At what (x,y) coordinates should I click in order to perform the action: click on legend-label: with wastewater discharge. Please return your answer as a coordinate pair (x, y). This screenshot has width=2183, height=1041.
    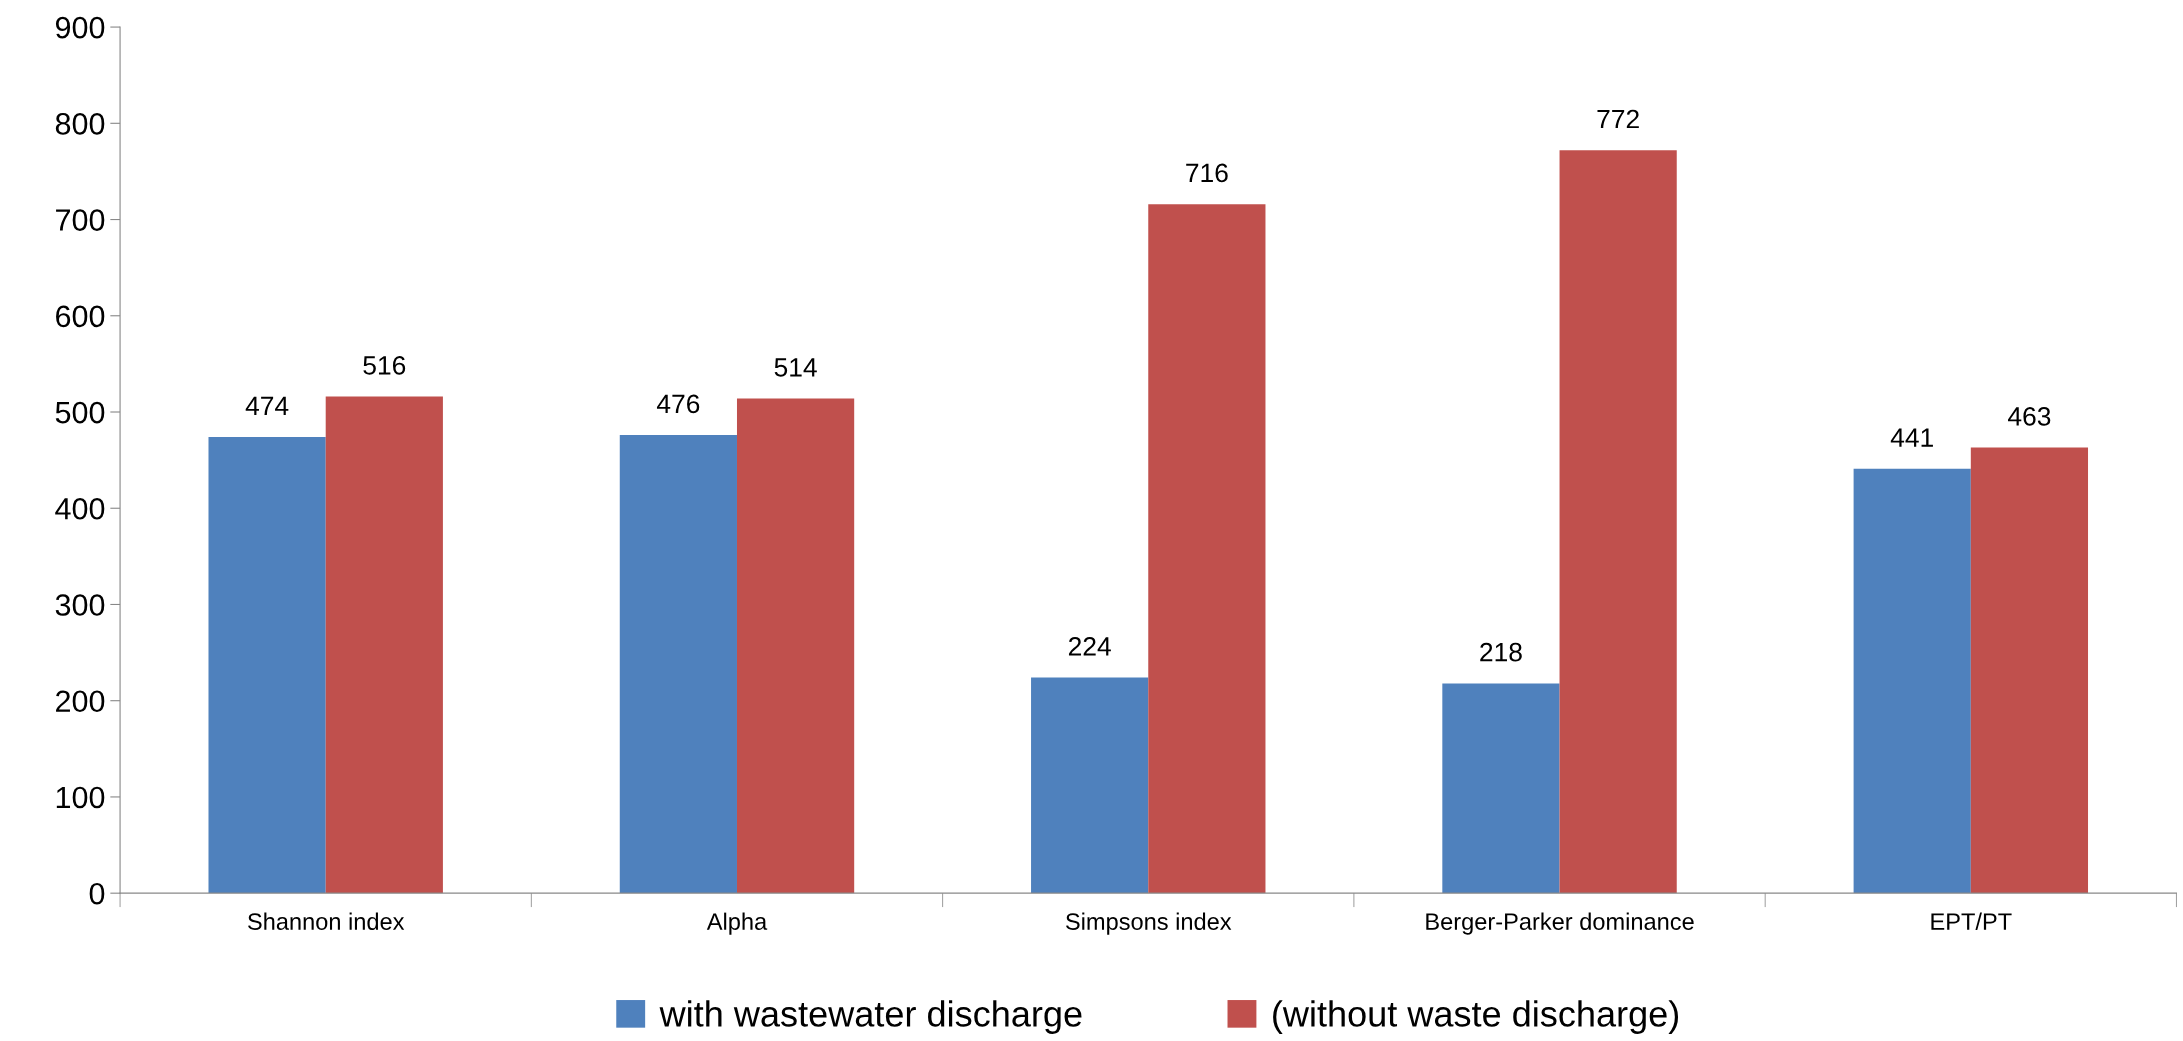
    Looking at the image, I should click on (870, 1017).